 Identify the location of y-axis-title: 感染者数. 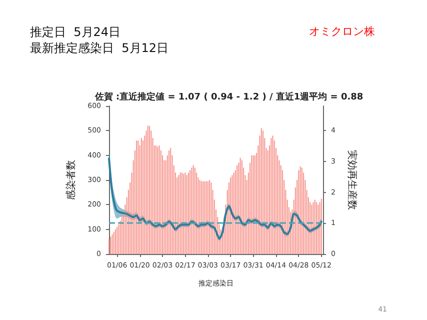
(71, 180).